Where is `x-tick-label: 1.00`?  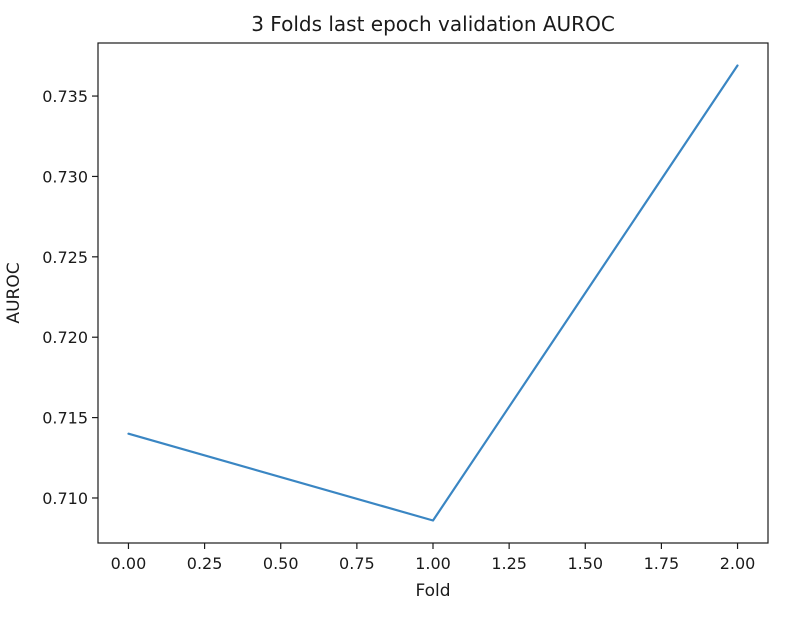 x-tick-label: 1.00 is located at coordinates (433, 563).